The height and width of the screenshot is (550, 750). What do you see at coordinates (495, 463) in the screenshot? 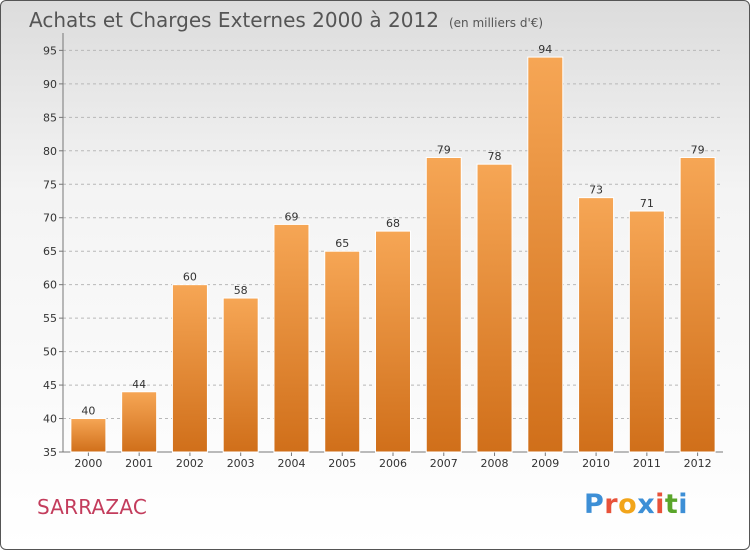
I see `x-tick-label: 2008` at bounding box center [495, 463].